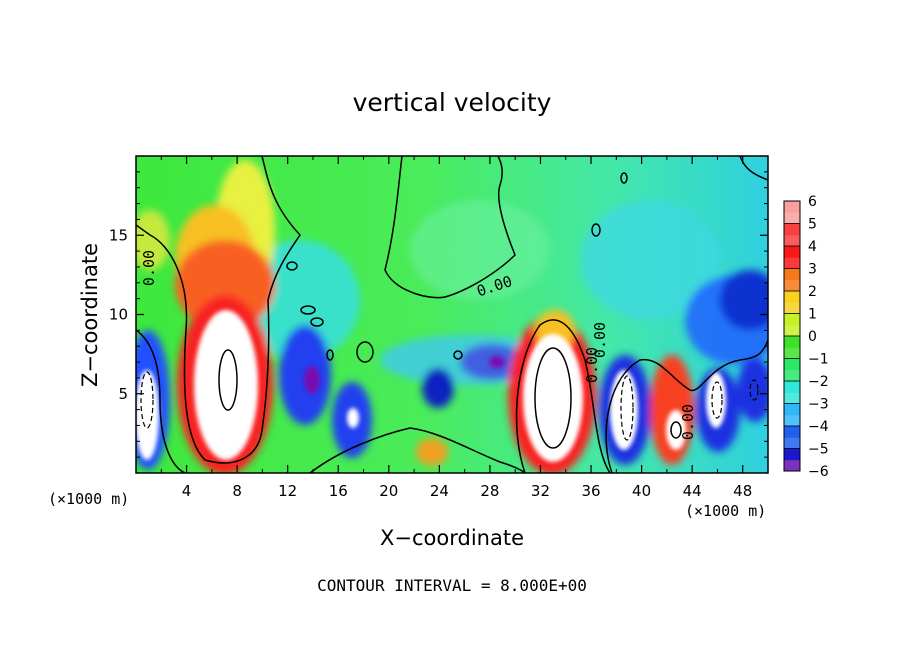  I want to click on negative-contours, so click(449, 406).